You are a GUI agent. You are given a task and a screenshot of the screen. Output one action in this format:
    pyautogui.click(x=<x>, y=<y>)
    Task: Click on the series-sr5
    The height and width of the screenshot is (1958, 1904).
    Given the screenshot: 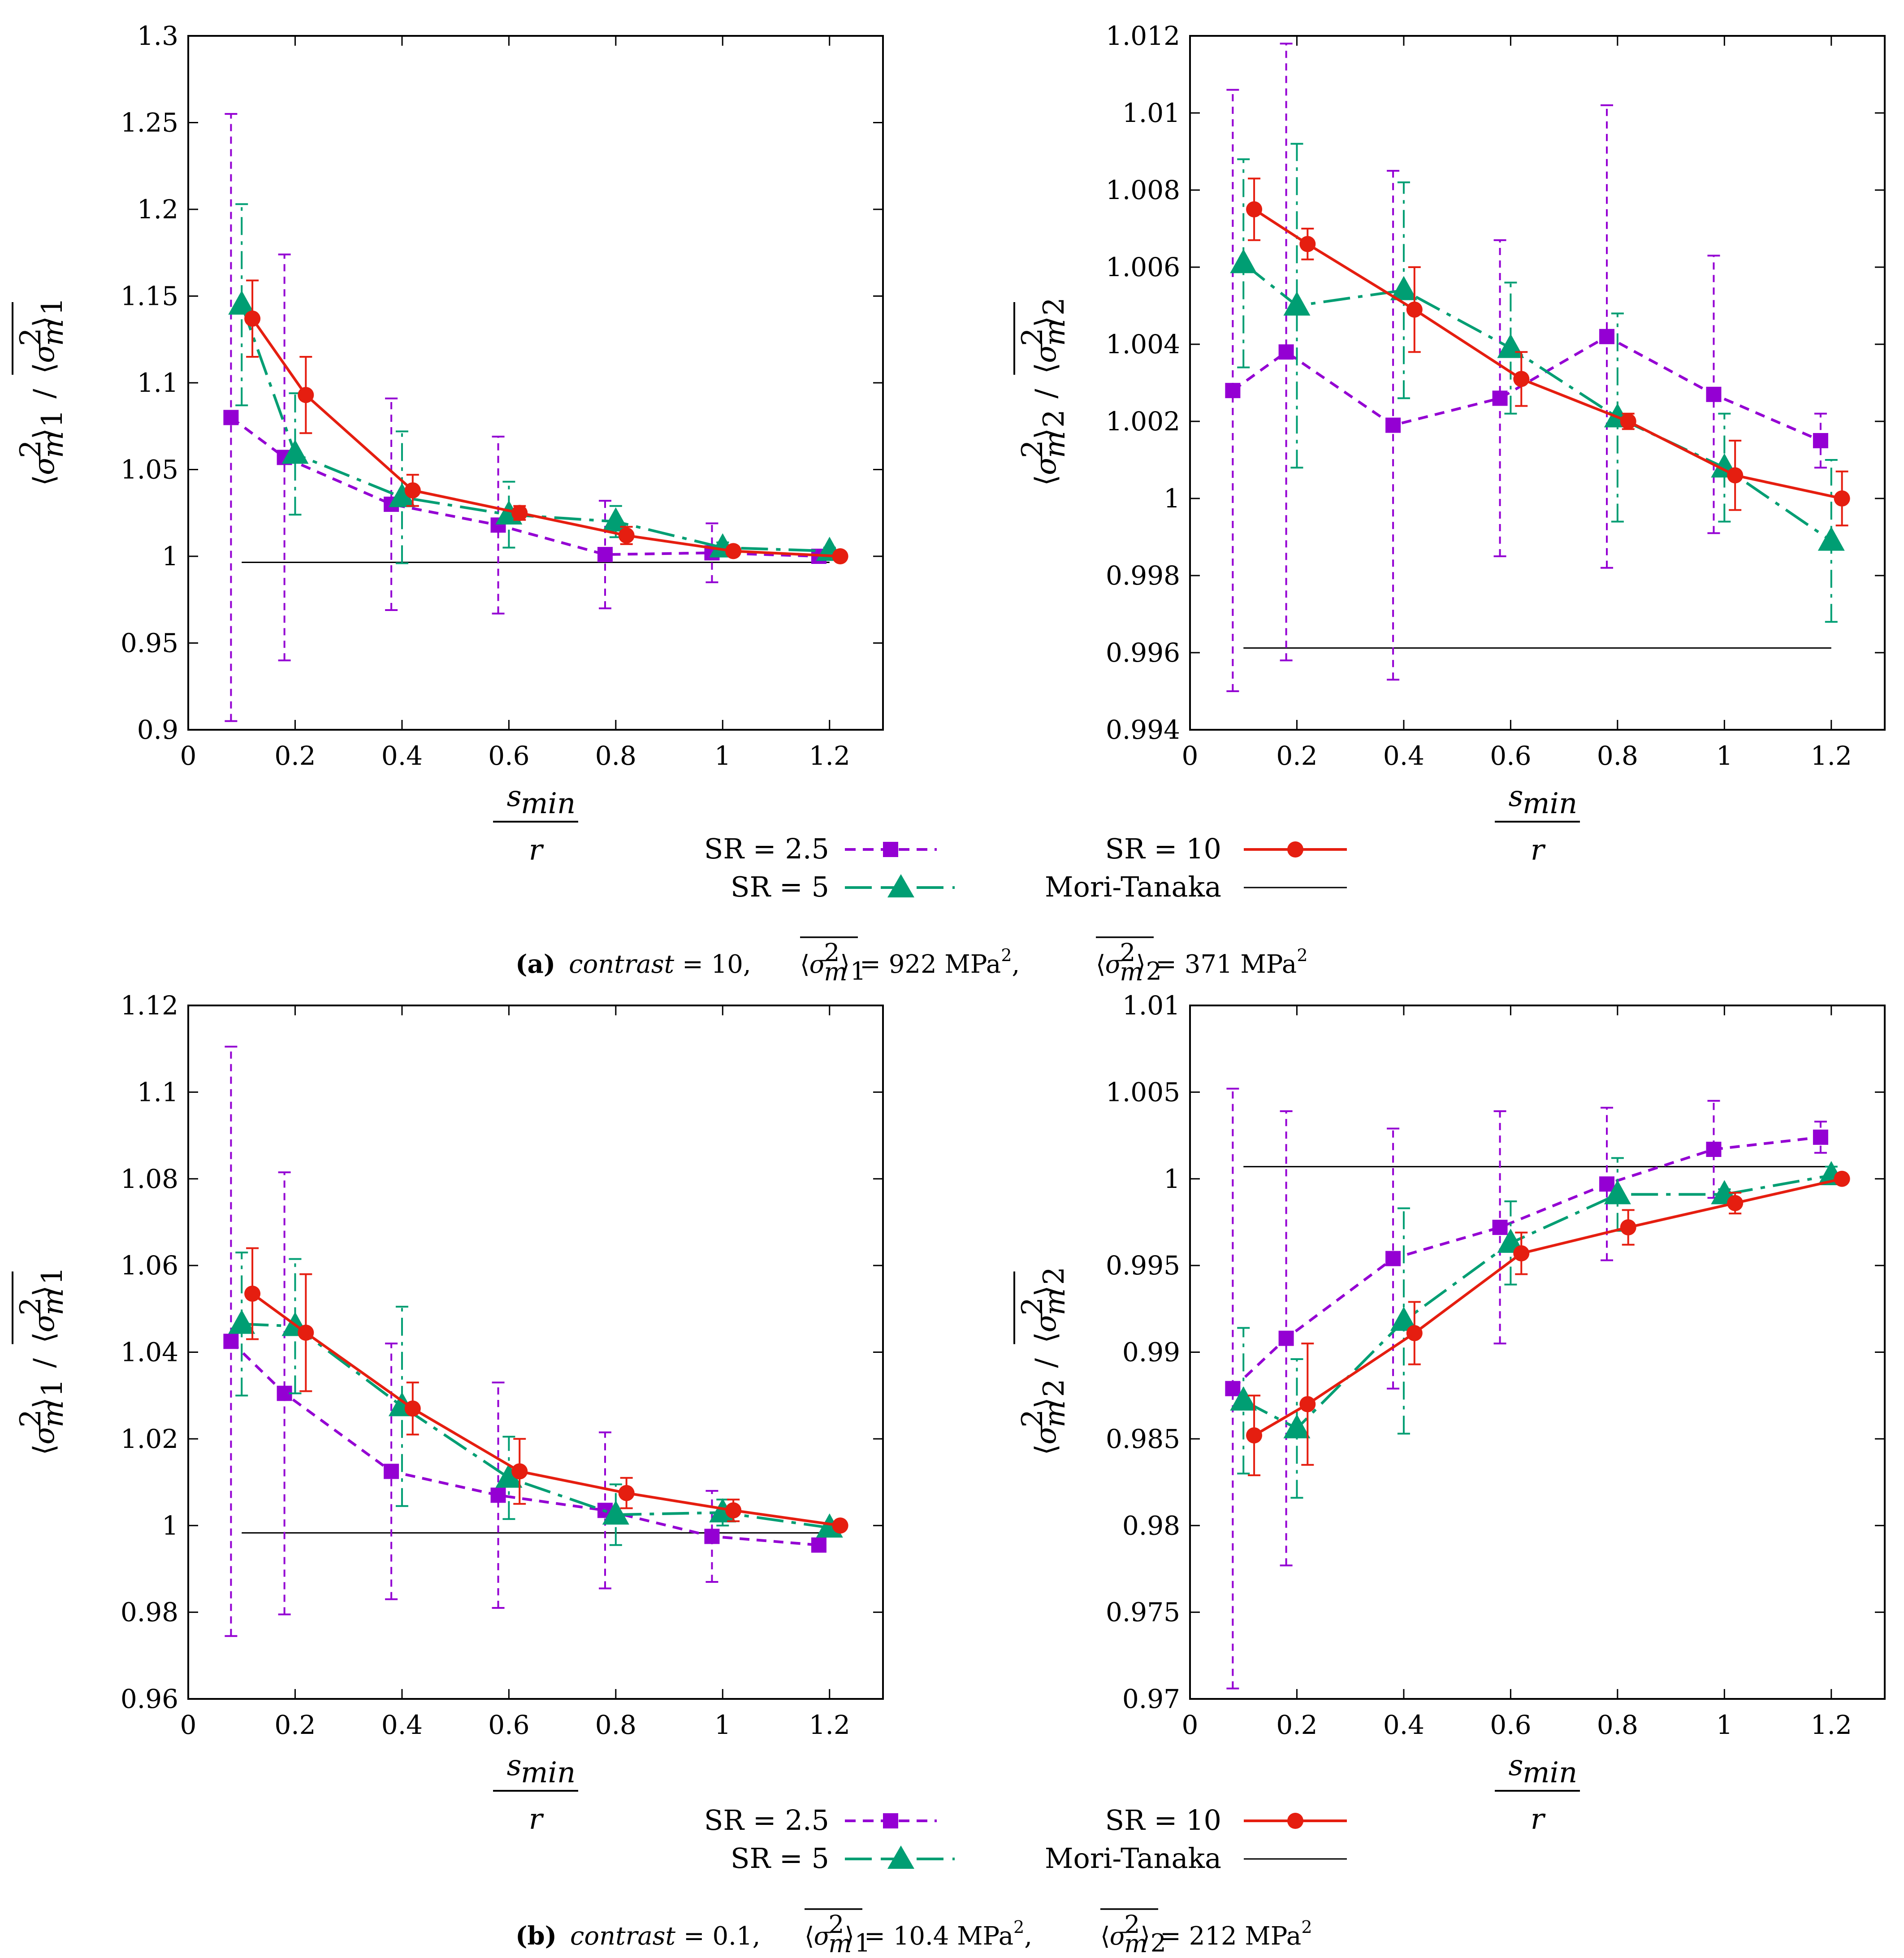 What is the action you would take?
    pyautogui.click(x=1538, y=383)
    